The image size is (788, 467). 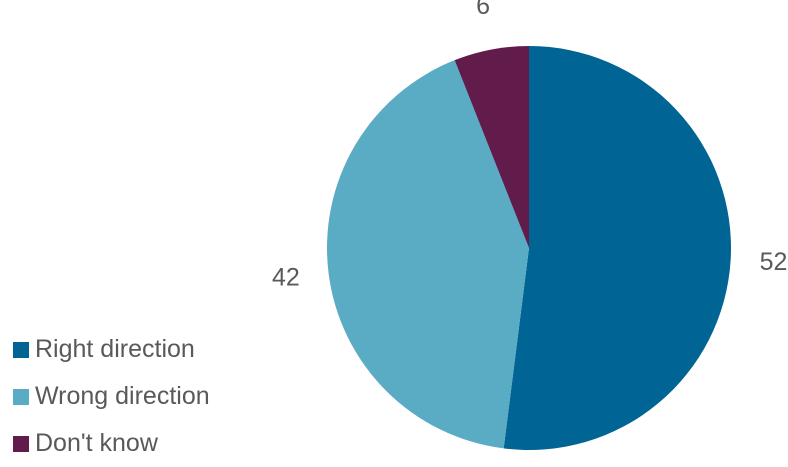 What do you see at coordinates (286, 277) in the screenshot?
I see `data-label-wrong-direction: 42` at bounding box center [286, 277].